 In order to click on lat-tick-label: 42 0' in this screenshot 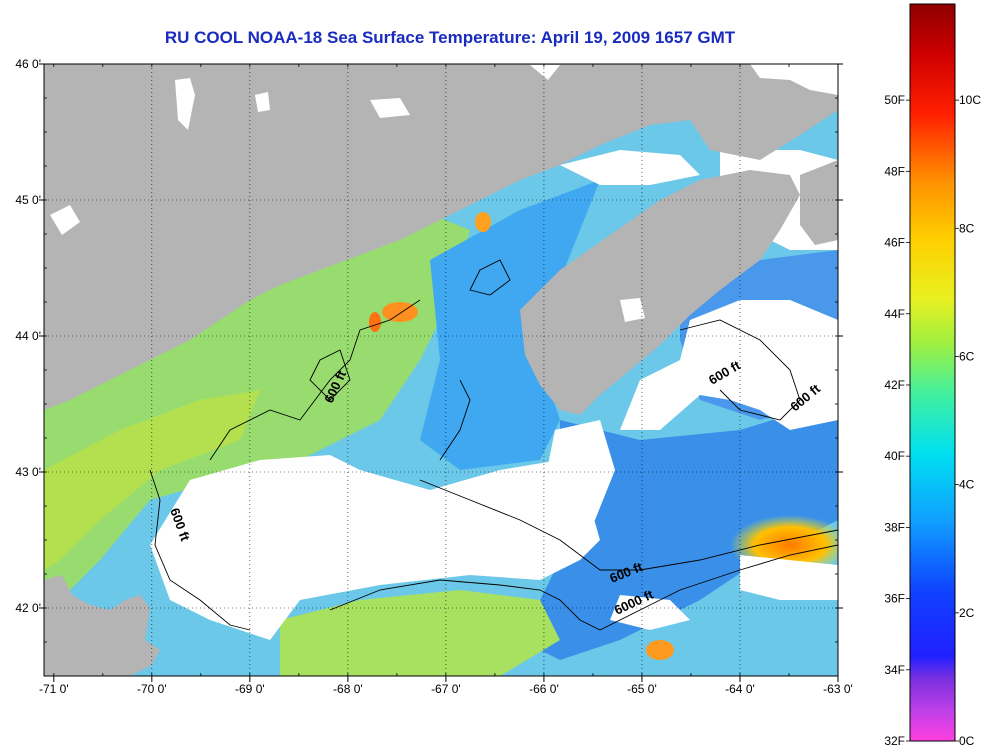, I will do `click(28, 608)`.